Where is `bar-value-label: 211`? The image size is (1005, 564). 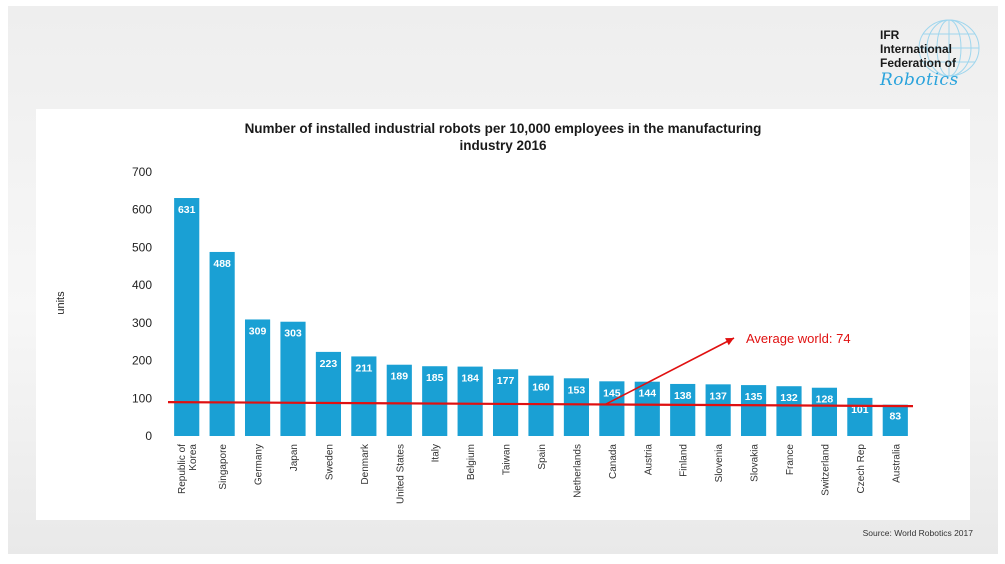
bar-value-label: 211 is located at coordinates (363, 368).